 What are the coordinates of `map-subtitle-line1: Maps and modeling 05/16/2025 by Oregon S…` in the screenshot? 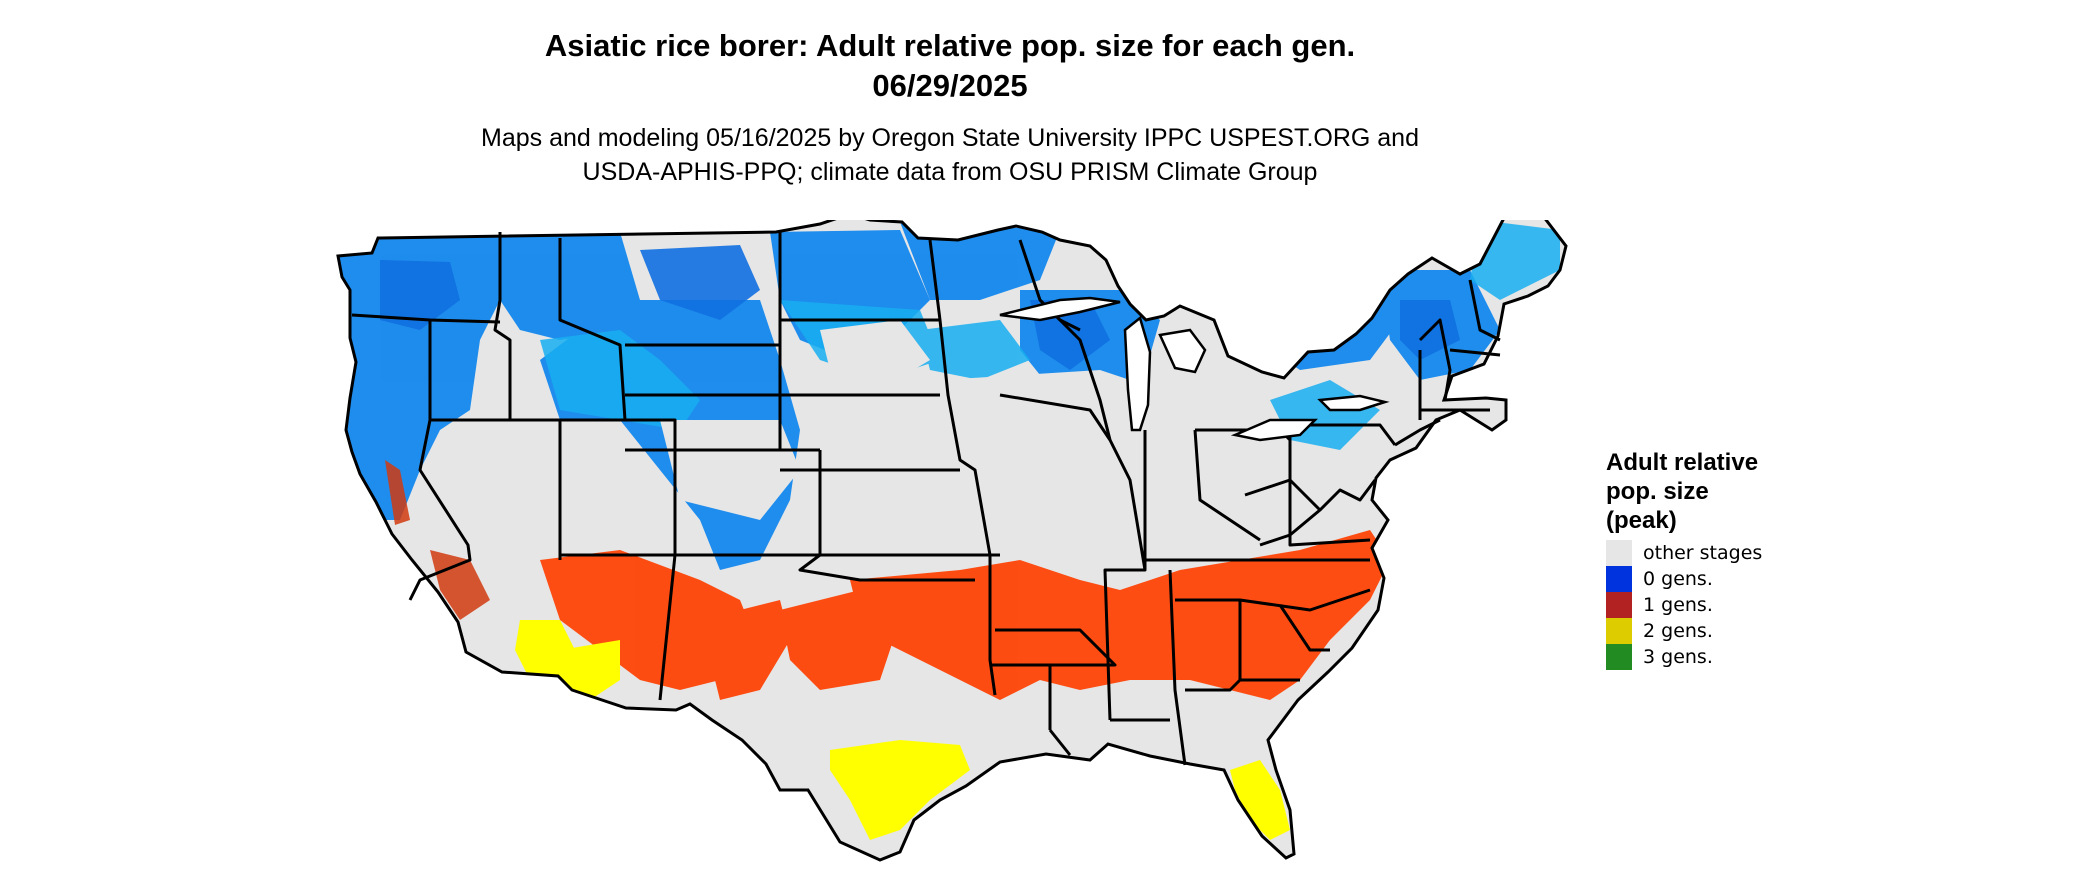 It's located at (950, 138).